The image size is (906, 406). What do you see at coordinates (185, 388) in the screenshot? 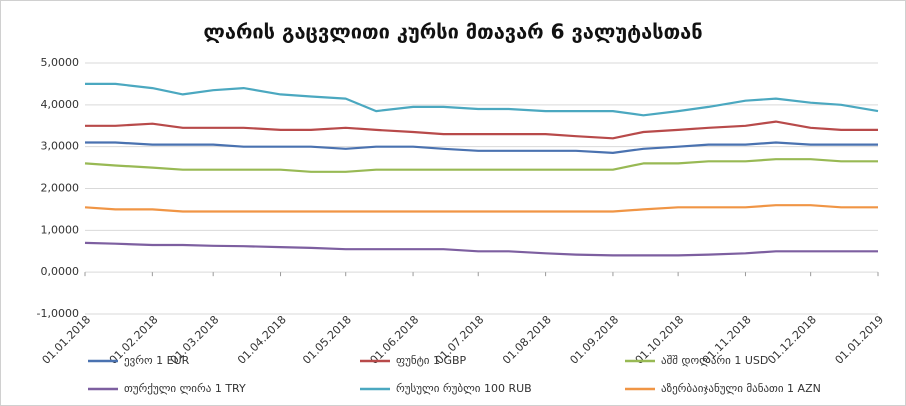
I see `legend-label: თურქული ლირა 1 TRY` at bounding box center [185, 388].